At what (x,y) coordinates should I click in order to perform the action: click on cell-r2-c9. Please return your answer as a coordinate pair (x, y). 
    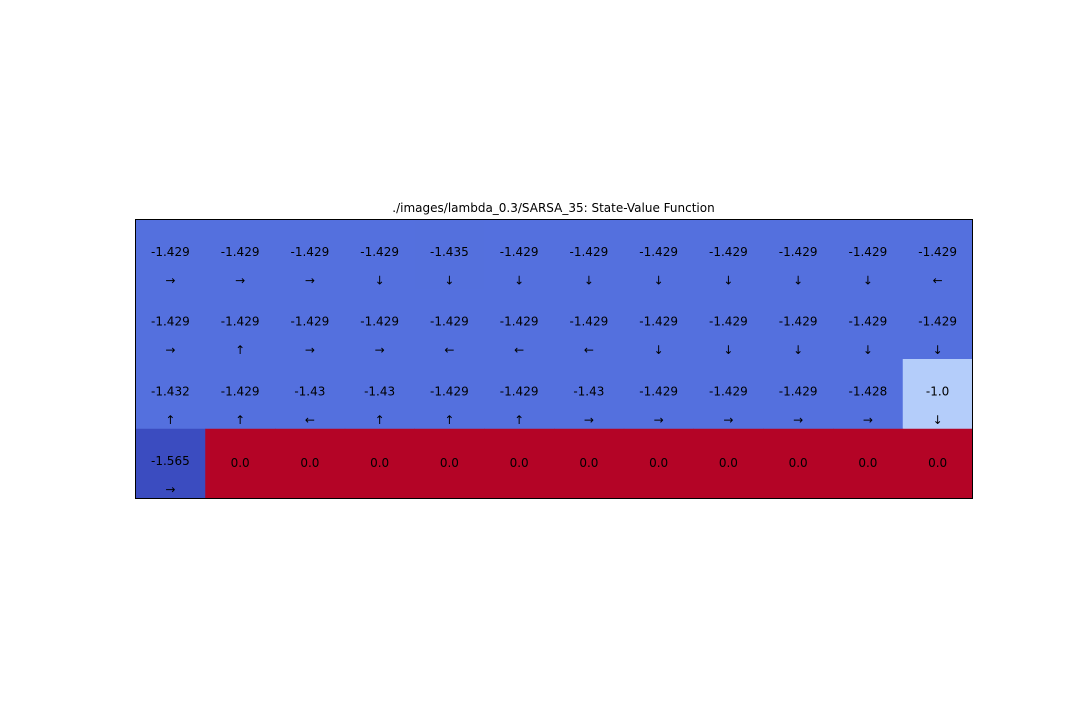
    Looking at the image, I should click on (798, 394).